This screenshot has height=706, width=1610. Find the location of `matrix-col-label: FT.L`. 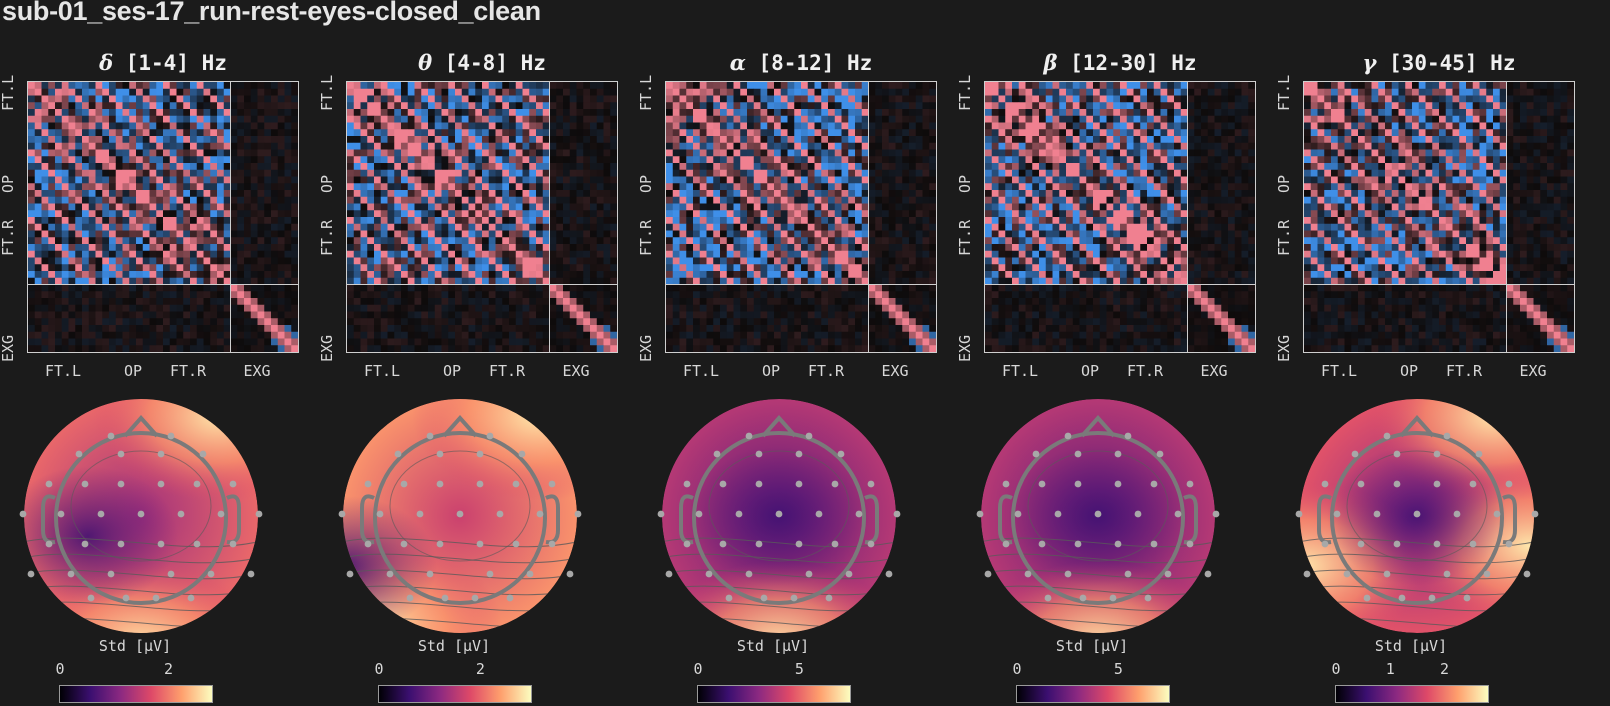

matrix-col-label: FT.L is located at coordinates (63, 371).